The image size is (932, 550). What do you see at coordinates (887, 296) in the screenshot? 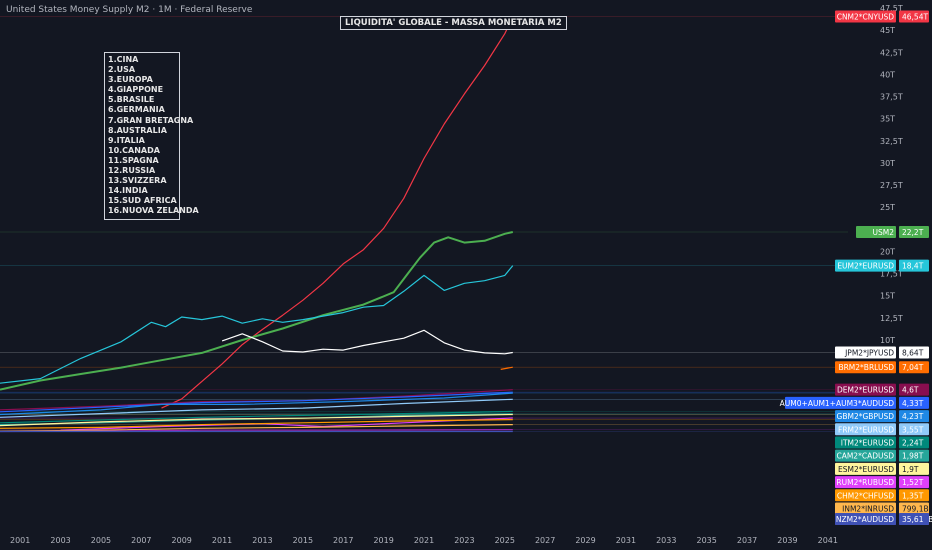
I see `y-tick-label: 15T` at bounding box center [887, 296].